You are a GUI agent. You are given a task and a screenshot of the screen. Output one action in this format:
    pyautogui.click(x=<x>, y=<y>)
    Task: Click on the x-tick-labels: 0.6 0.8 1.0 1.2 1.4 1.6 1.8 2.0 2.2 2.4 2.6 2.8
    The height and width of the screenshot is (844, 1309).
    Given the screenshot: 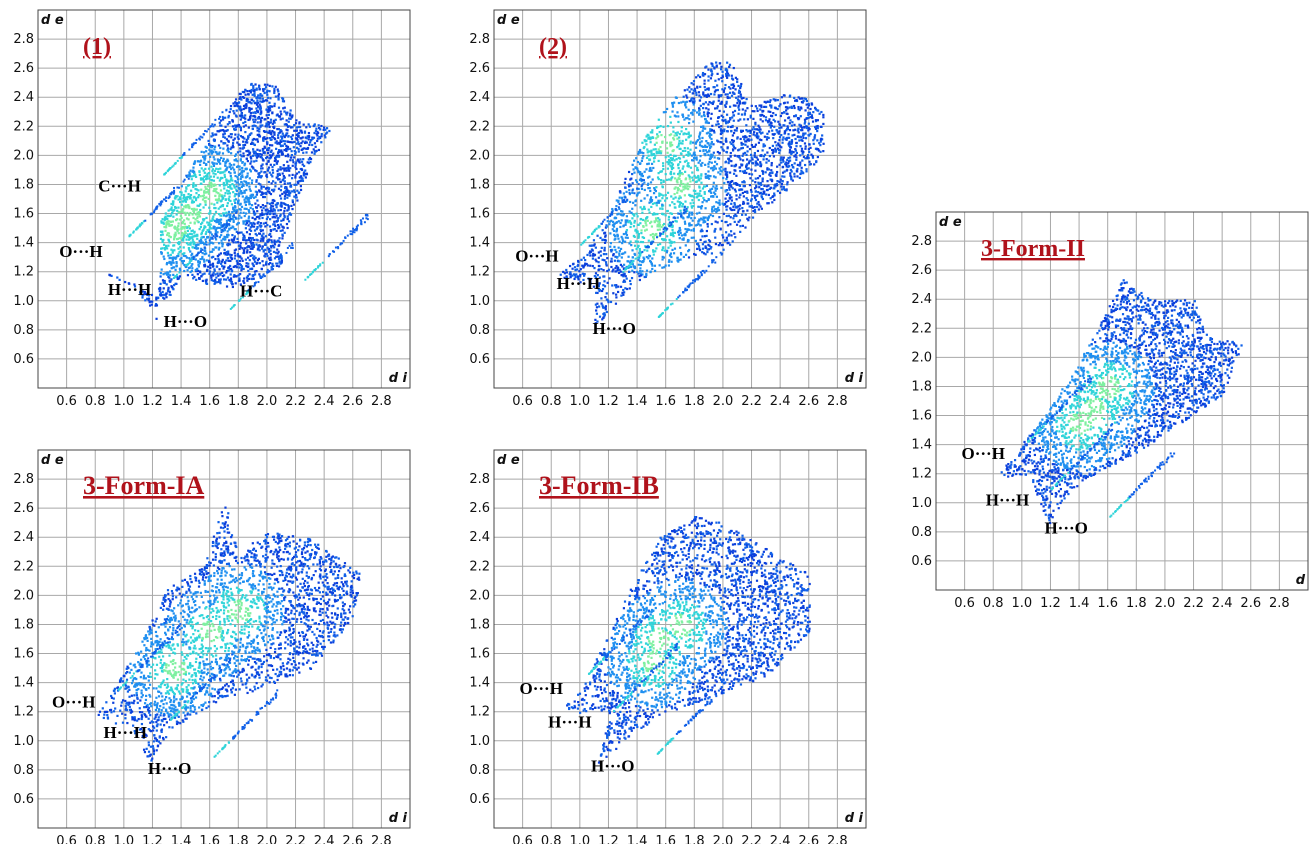 What is the action you would take?
    pyautogui.click(x=223, y=401)
    